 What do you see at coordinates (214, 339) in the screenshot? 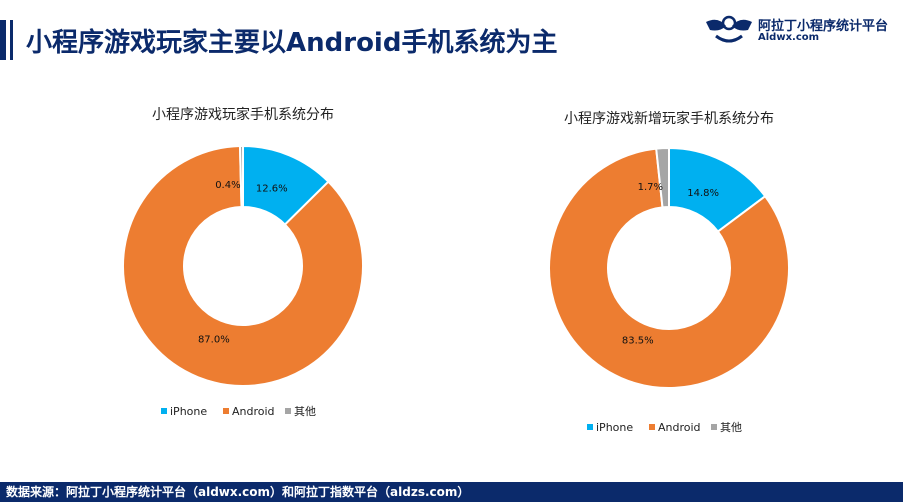
I see `data-label-android: 87.0%` at bounding box center [214, 339].